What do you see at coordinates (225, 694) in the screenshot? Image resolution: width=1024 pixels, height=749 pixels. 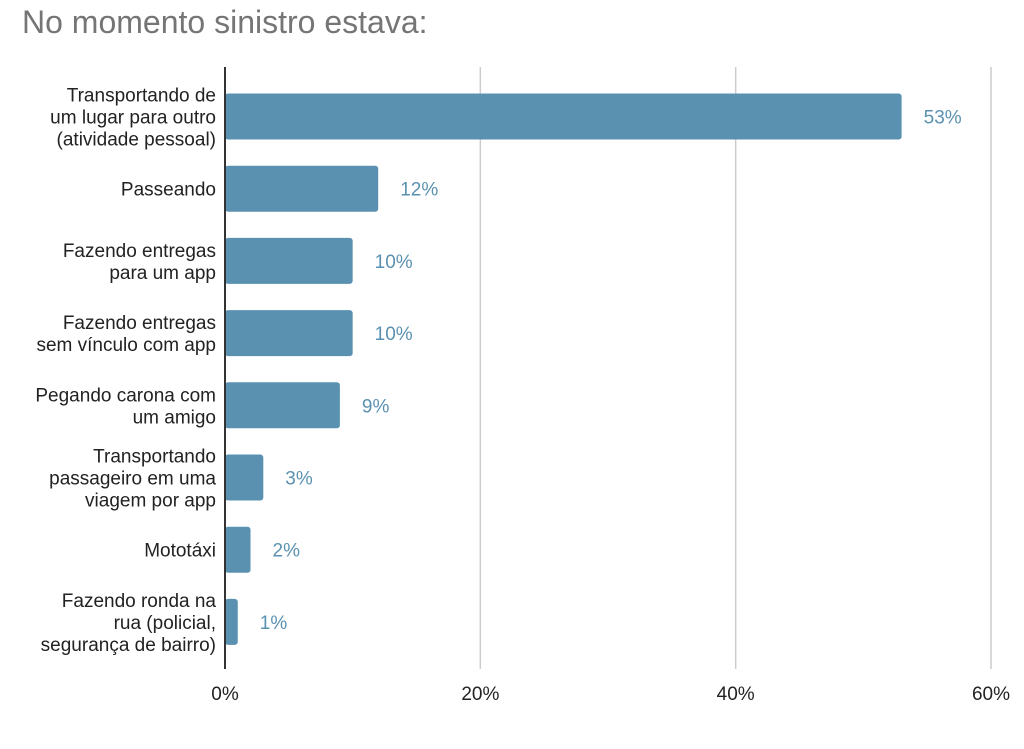 I see `x-tick-label-0: 0%` at bounding box center [225, 694].